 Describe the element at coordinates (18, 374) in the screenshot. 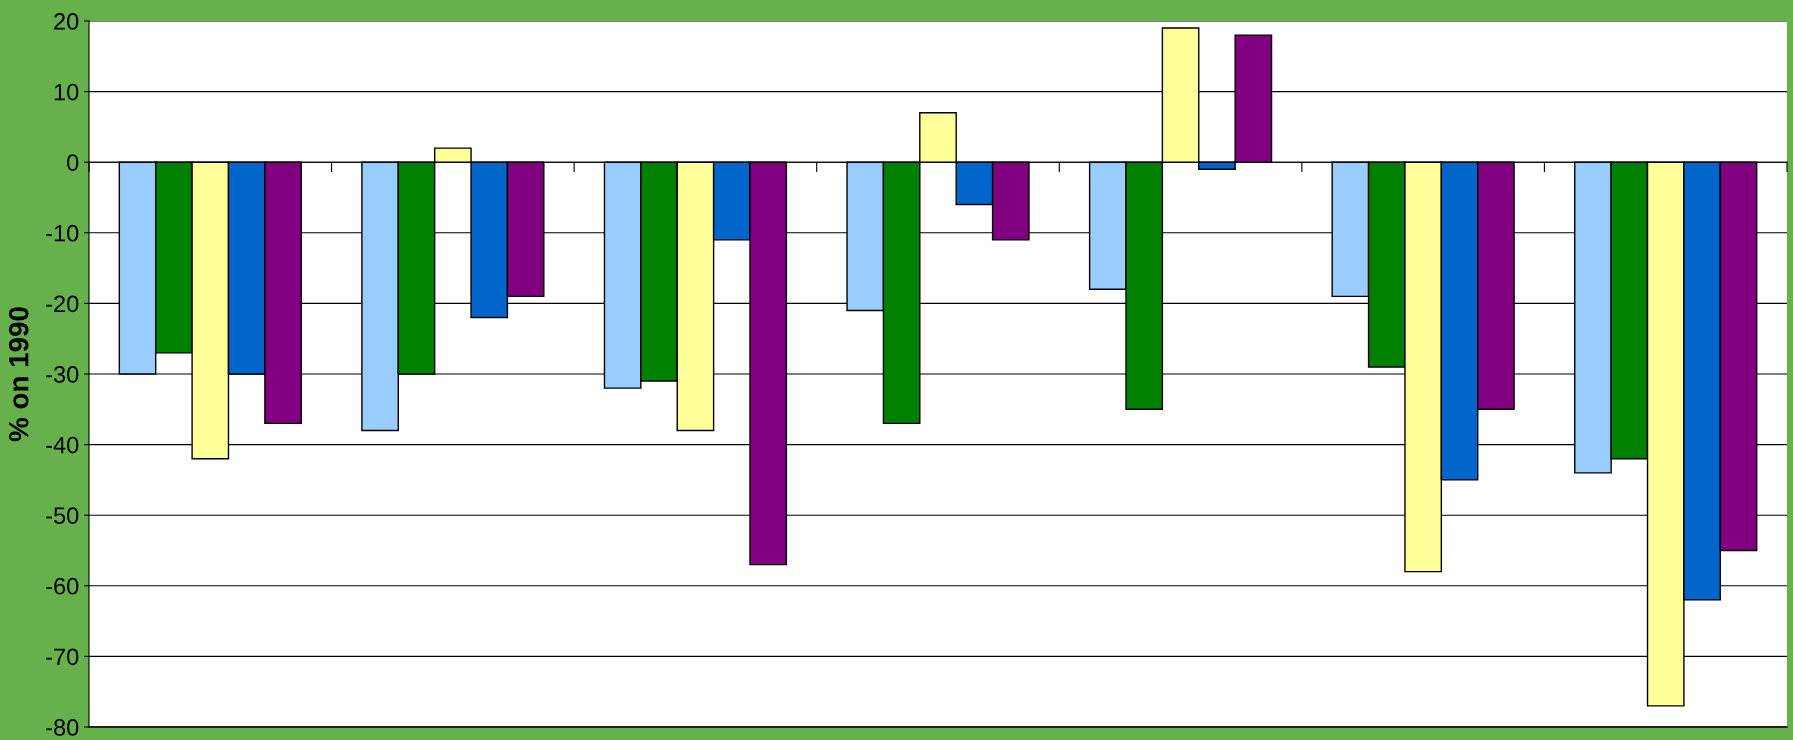

I see `y-axis-title: % on 1990` at that location.